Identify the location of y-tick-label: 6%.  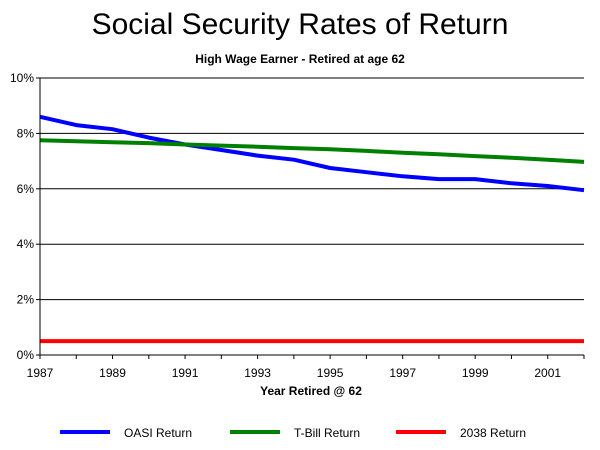
(26, 189).